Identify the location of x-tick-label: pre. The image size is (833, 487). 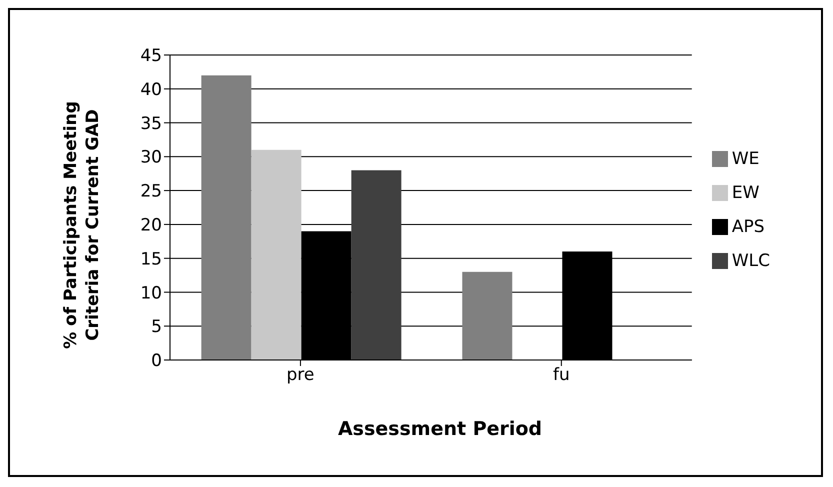
(300, 375).